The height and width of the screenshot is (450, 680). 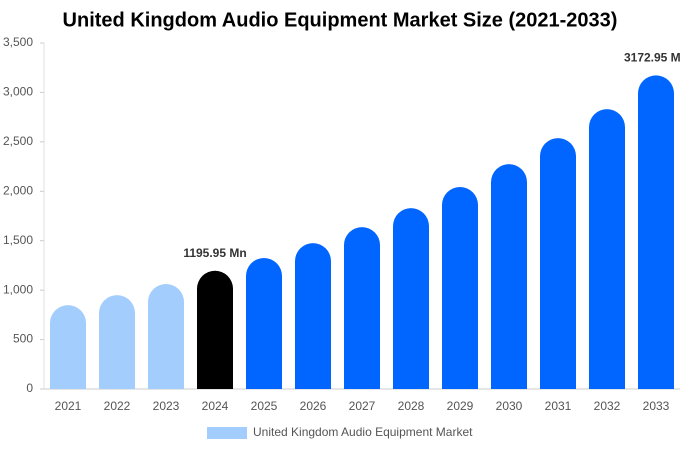 I want to click on y-tick-label: 3,000, so click(x=18, y=92).